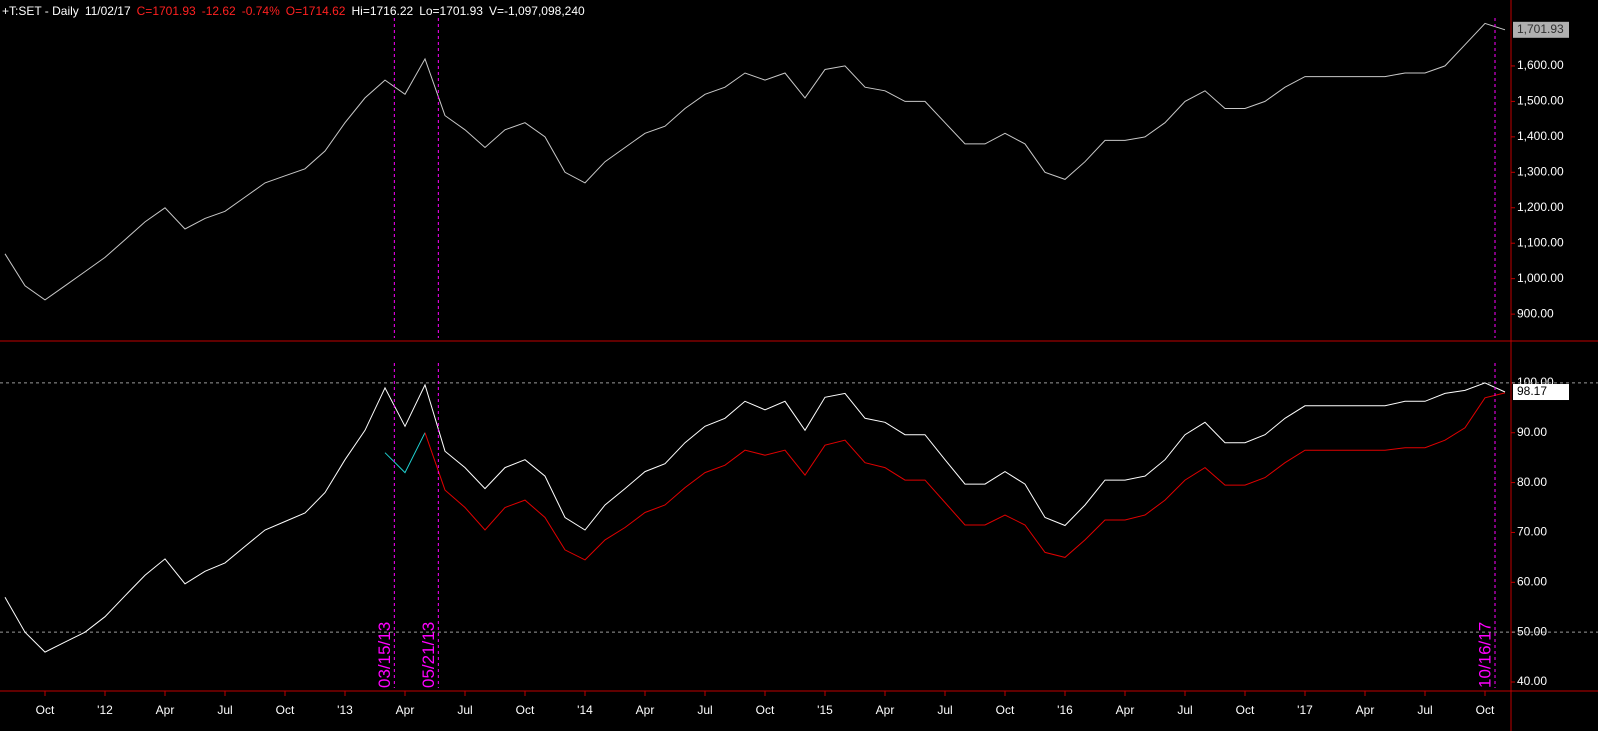  What do you see at coordinates (585, 710) in the screenshot?
I see `x-tick-label: '14` at bounding box center [585, 710].